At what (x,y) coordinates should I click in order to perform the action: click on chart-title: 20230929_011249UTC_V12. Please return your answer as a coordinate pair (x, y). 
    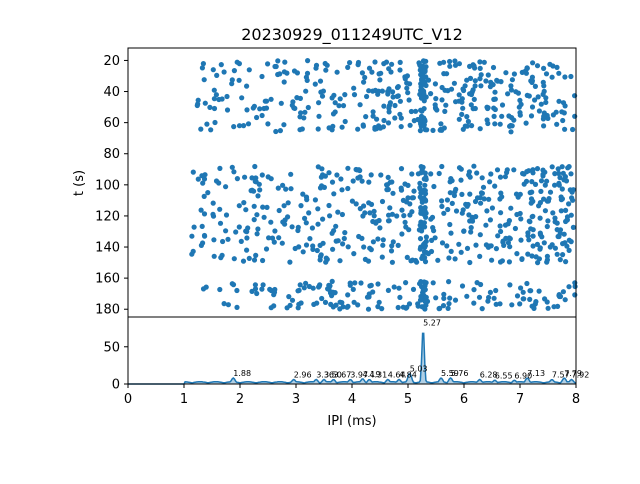
    Looking at the image, I should click on (352, 35).